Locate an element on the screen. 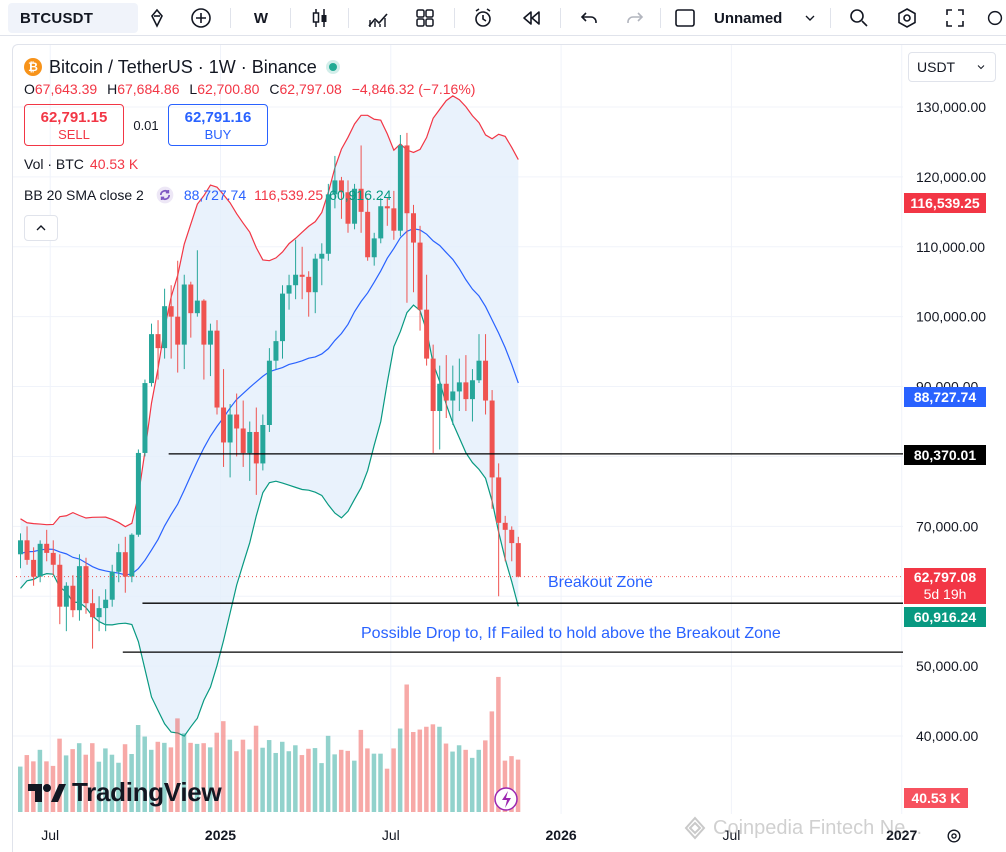  sell-button: 62,791.15 SELL is located at coordinates (74, 125).